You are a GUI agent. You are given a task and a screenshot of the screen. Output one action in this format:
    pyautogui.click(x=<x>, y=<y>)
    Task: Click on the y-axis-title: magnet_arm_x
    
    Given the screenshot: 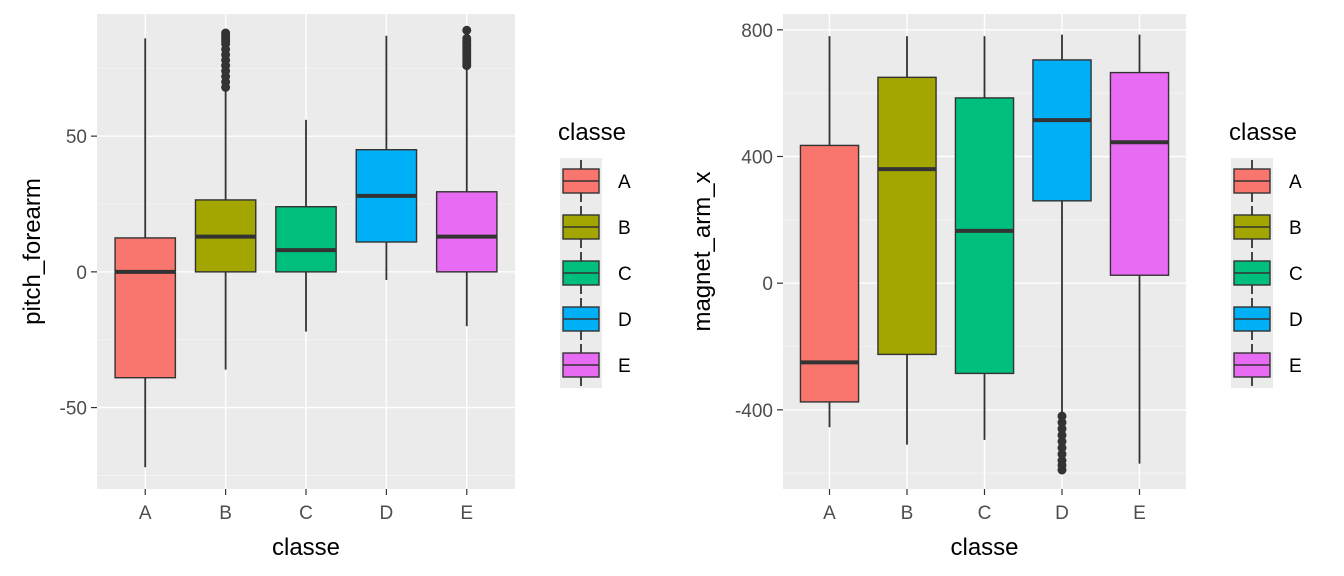 What is the action you would take?
    pyautogui.click(x=702, y=251)
    